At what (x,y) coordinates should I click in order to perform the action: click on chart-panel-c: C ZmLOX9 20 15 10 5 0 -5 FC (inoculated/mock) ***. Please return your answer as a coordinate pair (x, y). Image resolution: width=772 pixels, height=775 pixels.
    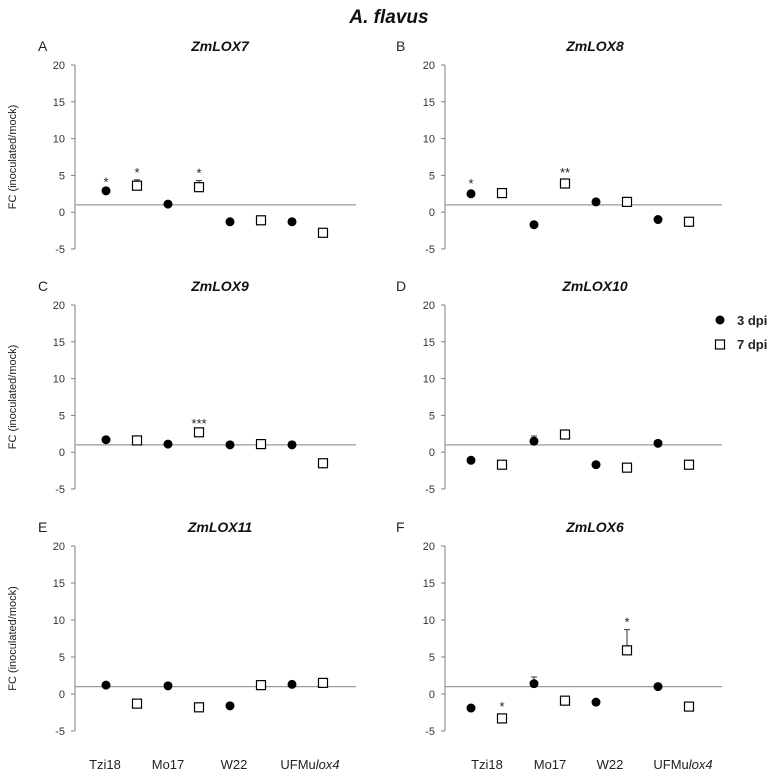
    Looking at the image, I should click on (181, 387).